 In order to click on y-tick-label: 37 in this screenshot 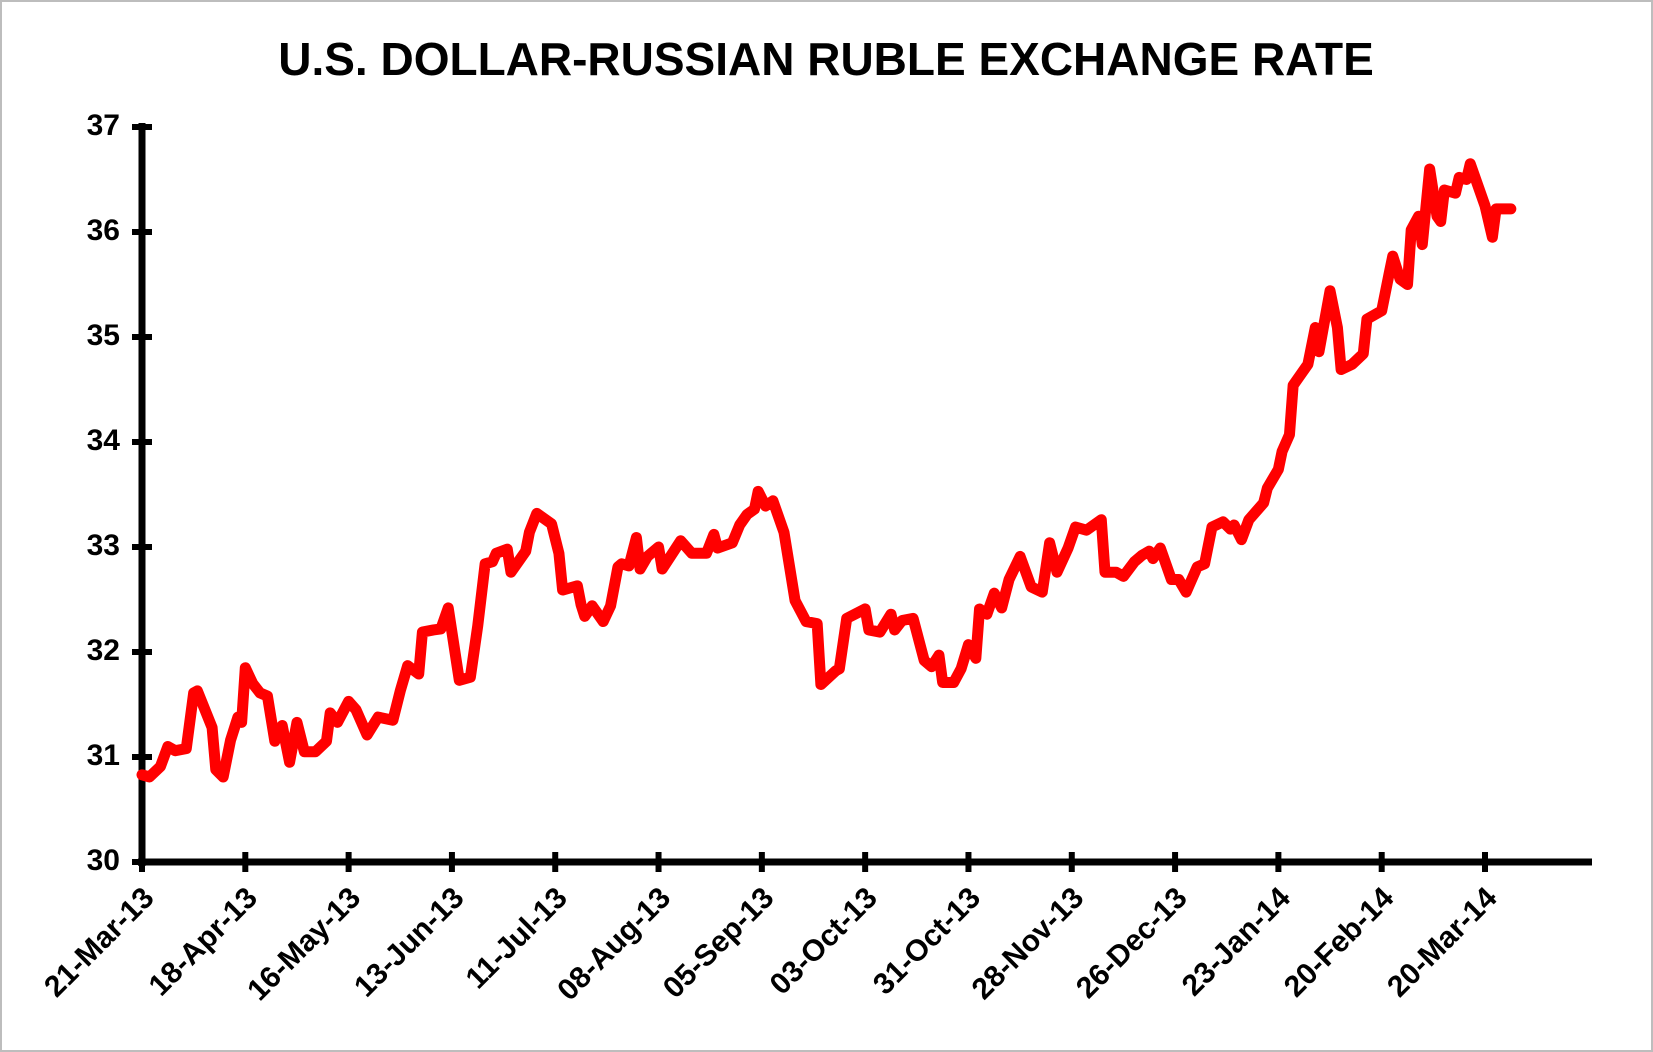, I will do `click(103, 125)`.